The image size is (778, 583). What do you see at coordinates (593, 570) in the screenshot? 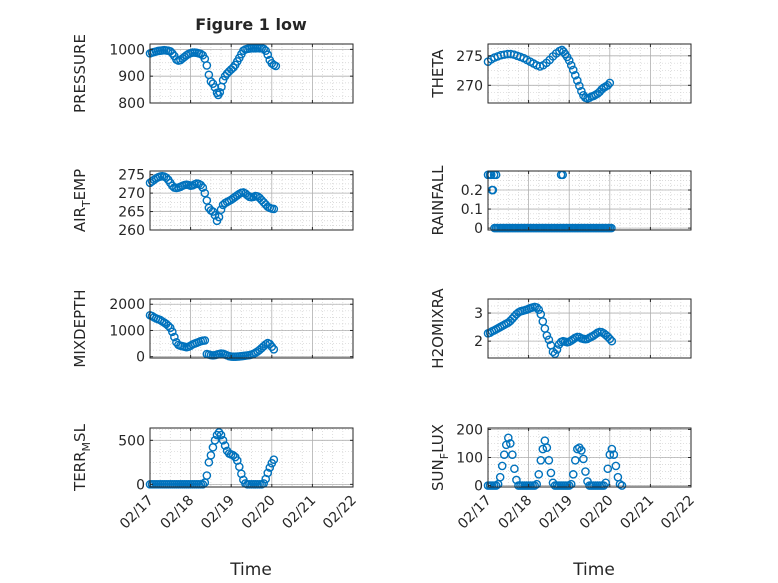
I see `x-axis-label-right: Time` at bounding box center [593, 570].